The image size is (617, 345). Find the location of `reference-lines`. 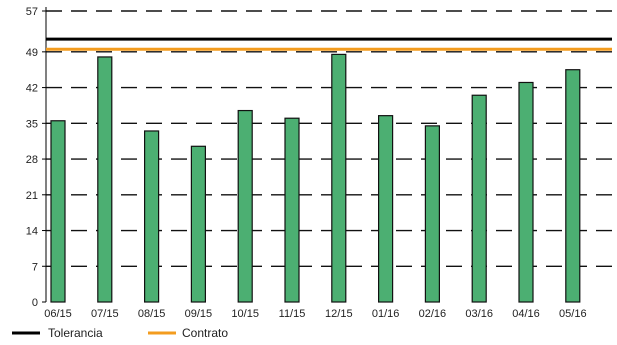

reference-lines is located at coordinates (329, 44).